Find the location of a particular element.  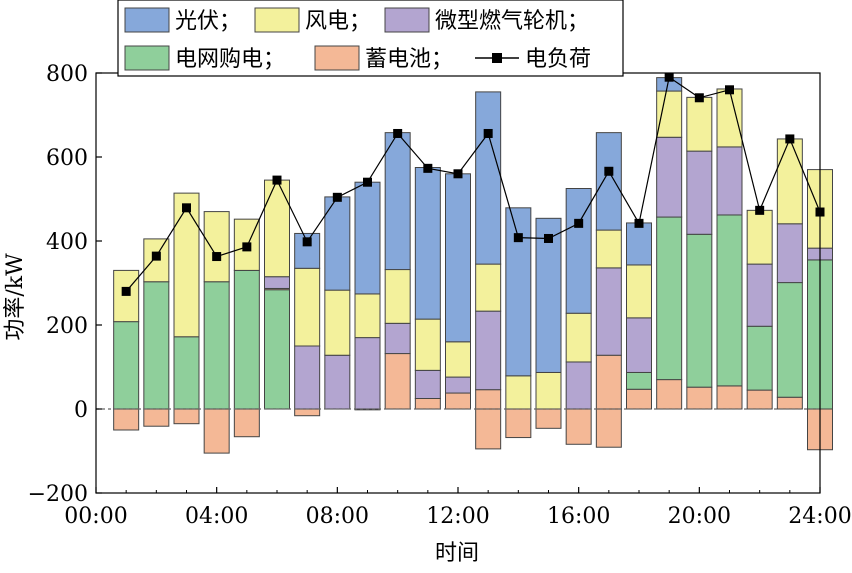

legend-swatch-pv is located at coordinates (147, 20).